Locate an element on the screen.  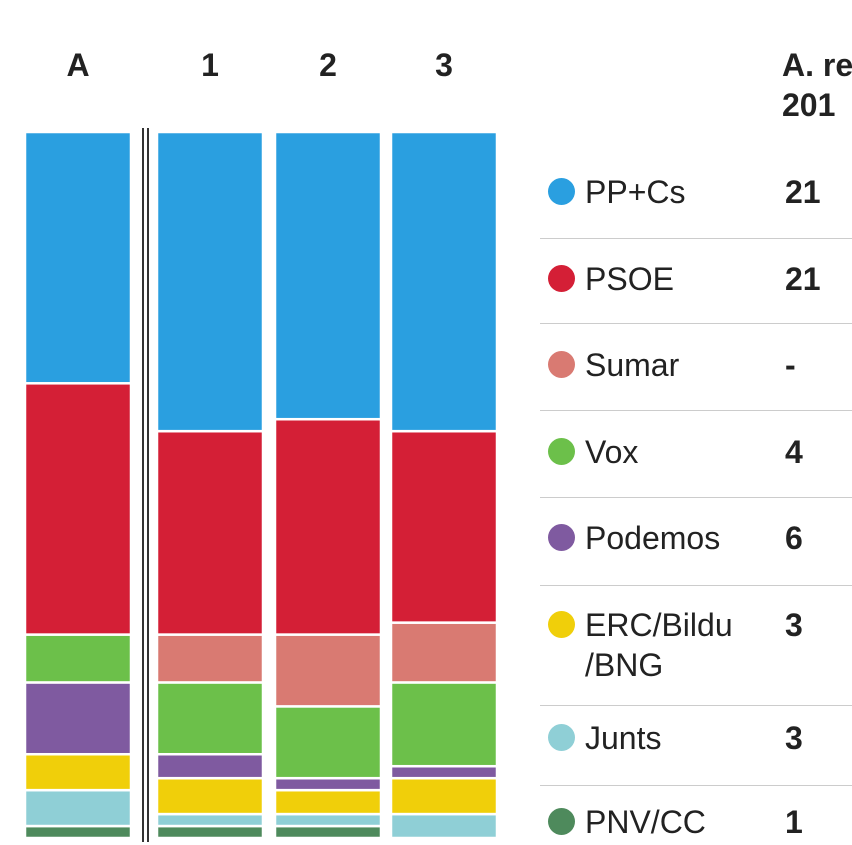
legend-label: PSOE is located at coordinates (629, 279).